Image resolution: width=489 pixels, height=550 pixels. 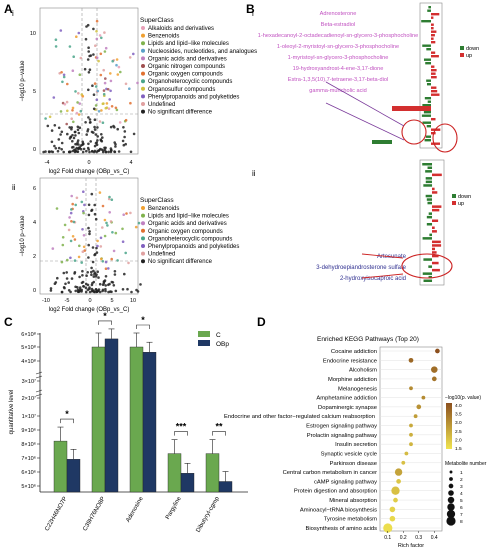 What do you see at coordinates (352, 380) in the screenshot?
I see `pathway-label: Morphine addiction` at bounding box center [352, 380].